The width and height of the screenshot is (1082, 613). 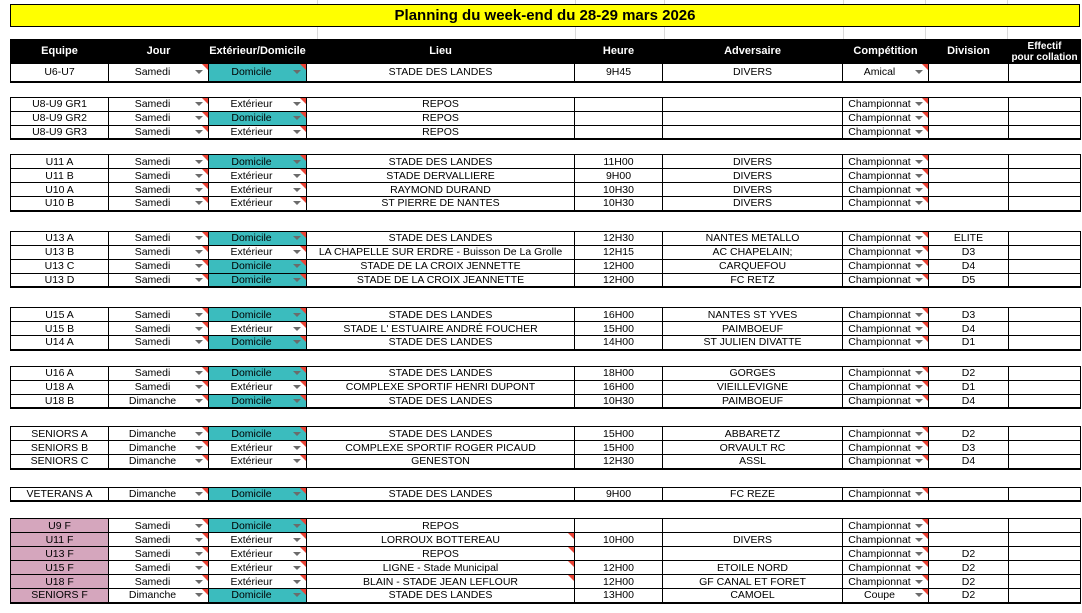 I want to click on division-cell: D4, so click(x=968, y=328).